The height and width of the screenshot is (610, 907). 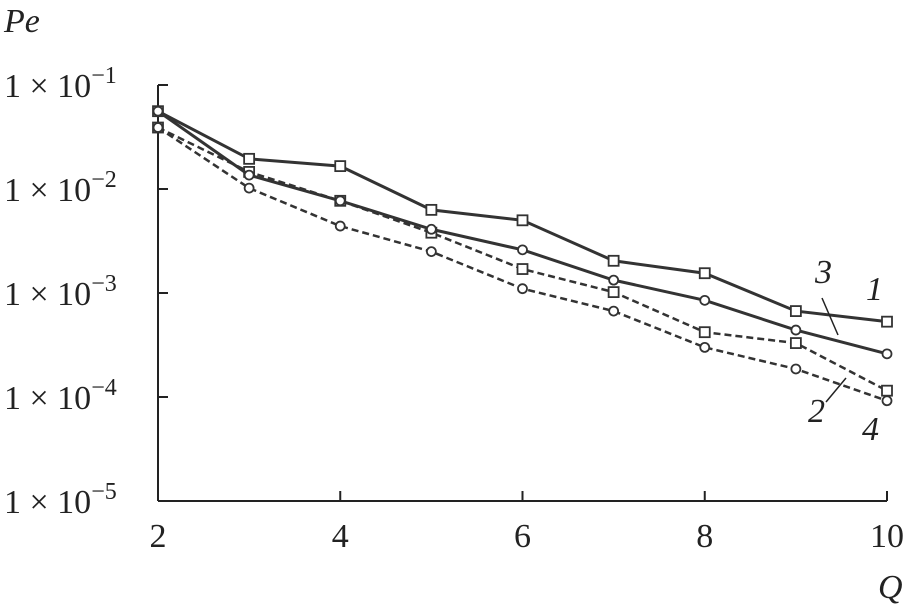 What do you see at coordinates (60, 292) in the screenshot?
I see `y-tick-label: 1 × 10⁻³` at bounding box center [60, 292].